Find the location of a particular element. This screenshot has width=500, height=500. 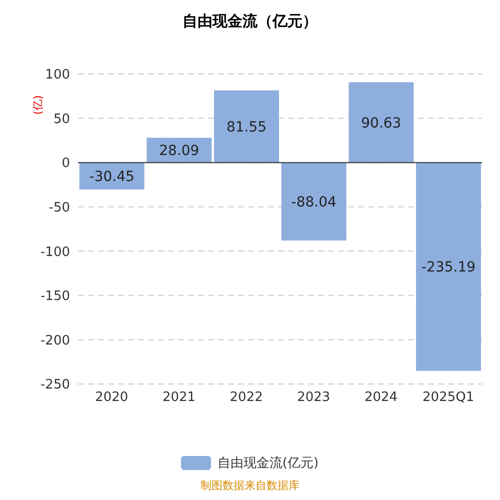

x-tick-label: 2023 is located at coordinates (313, 398).